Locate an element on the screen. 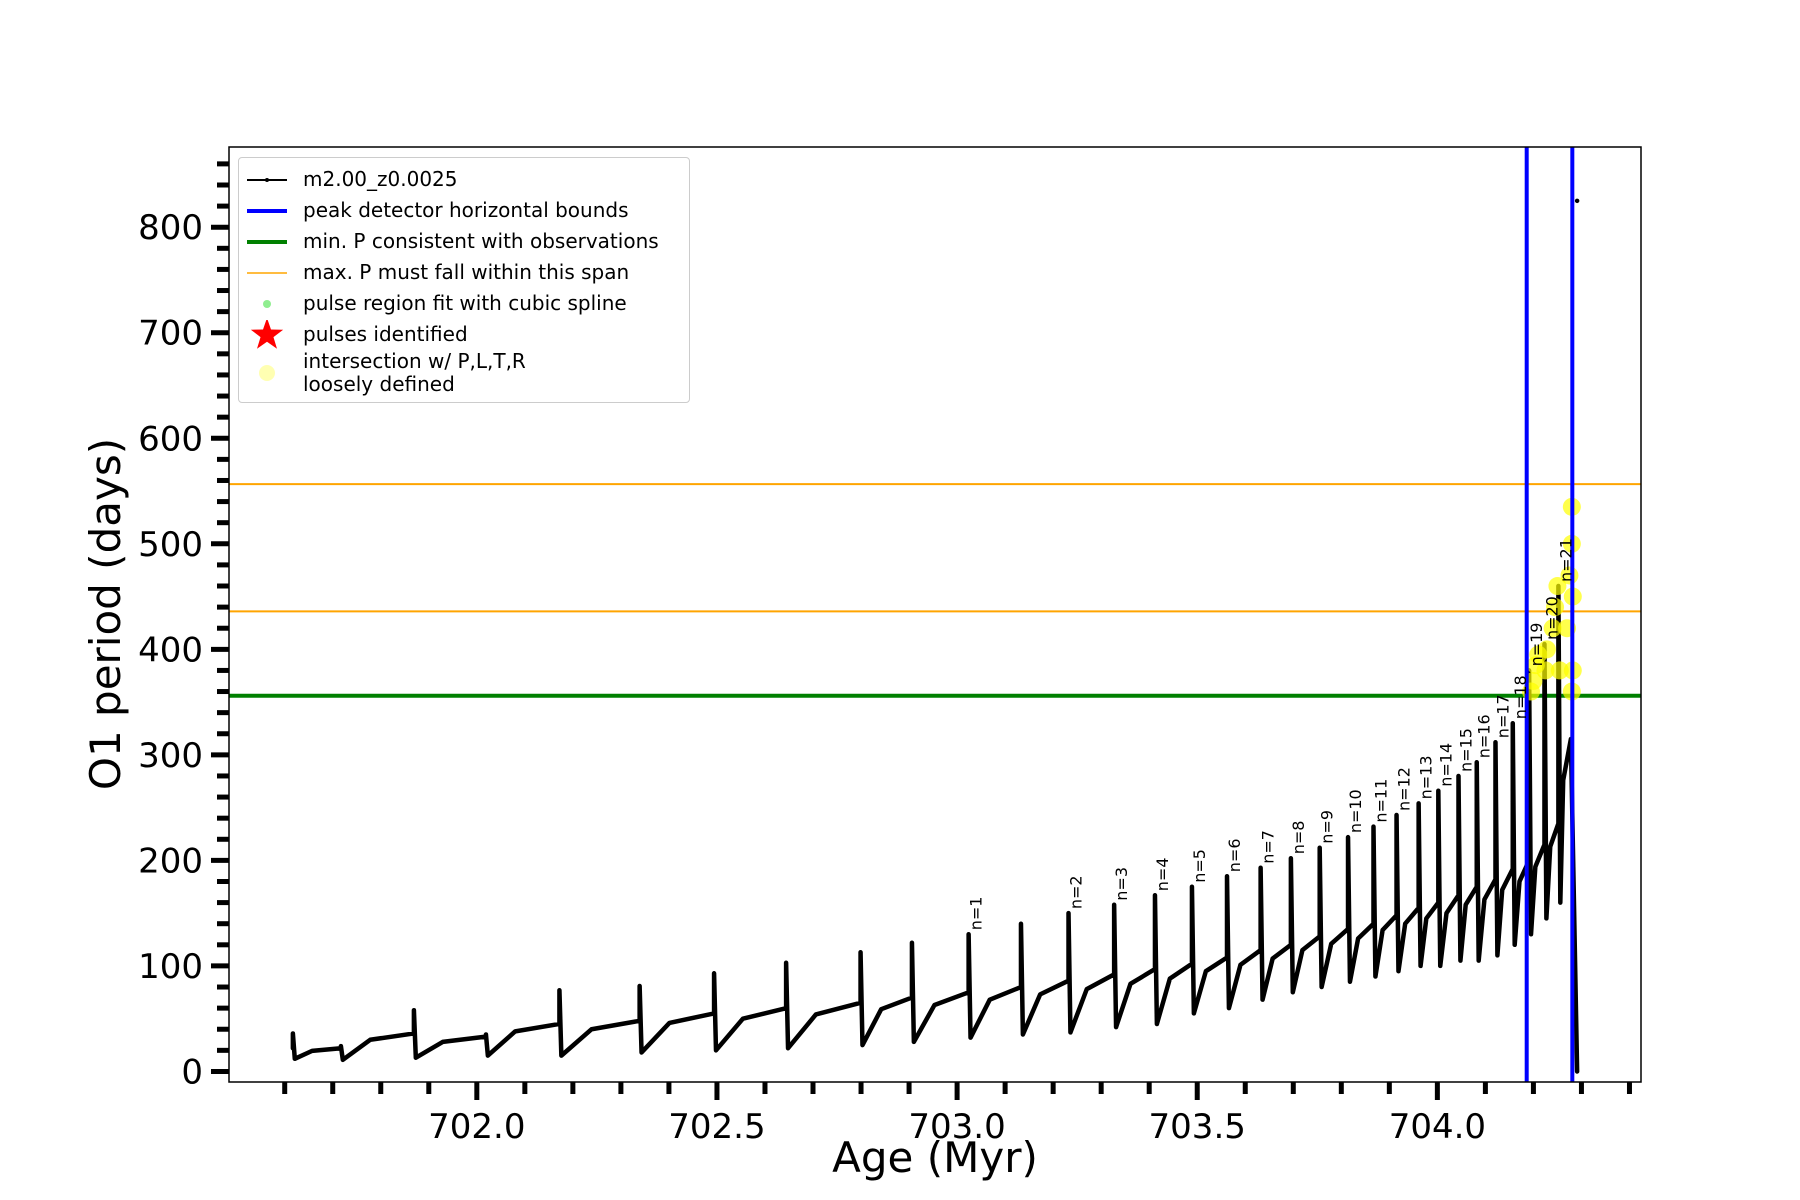 The width and height of the screenshot is (1800, 1200). x-tick-label: 704.0 is located at coordinates (1437, 1127).